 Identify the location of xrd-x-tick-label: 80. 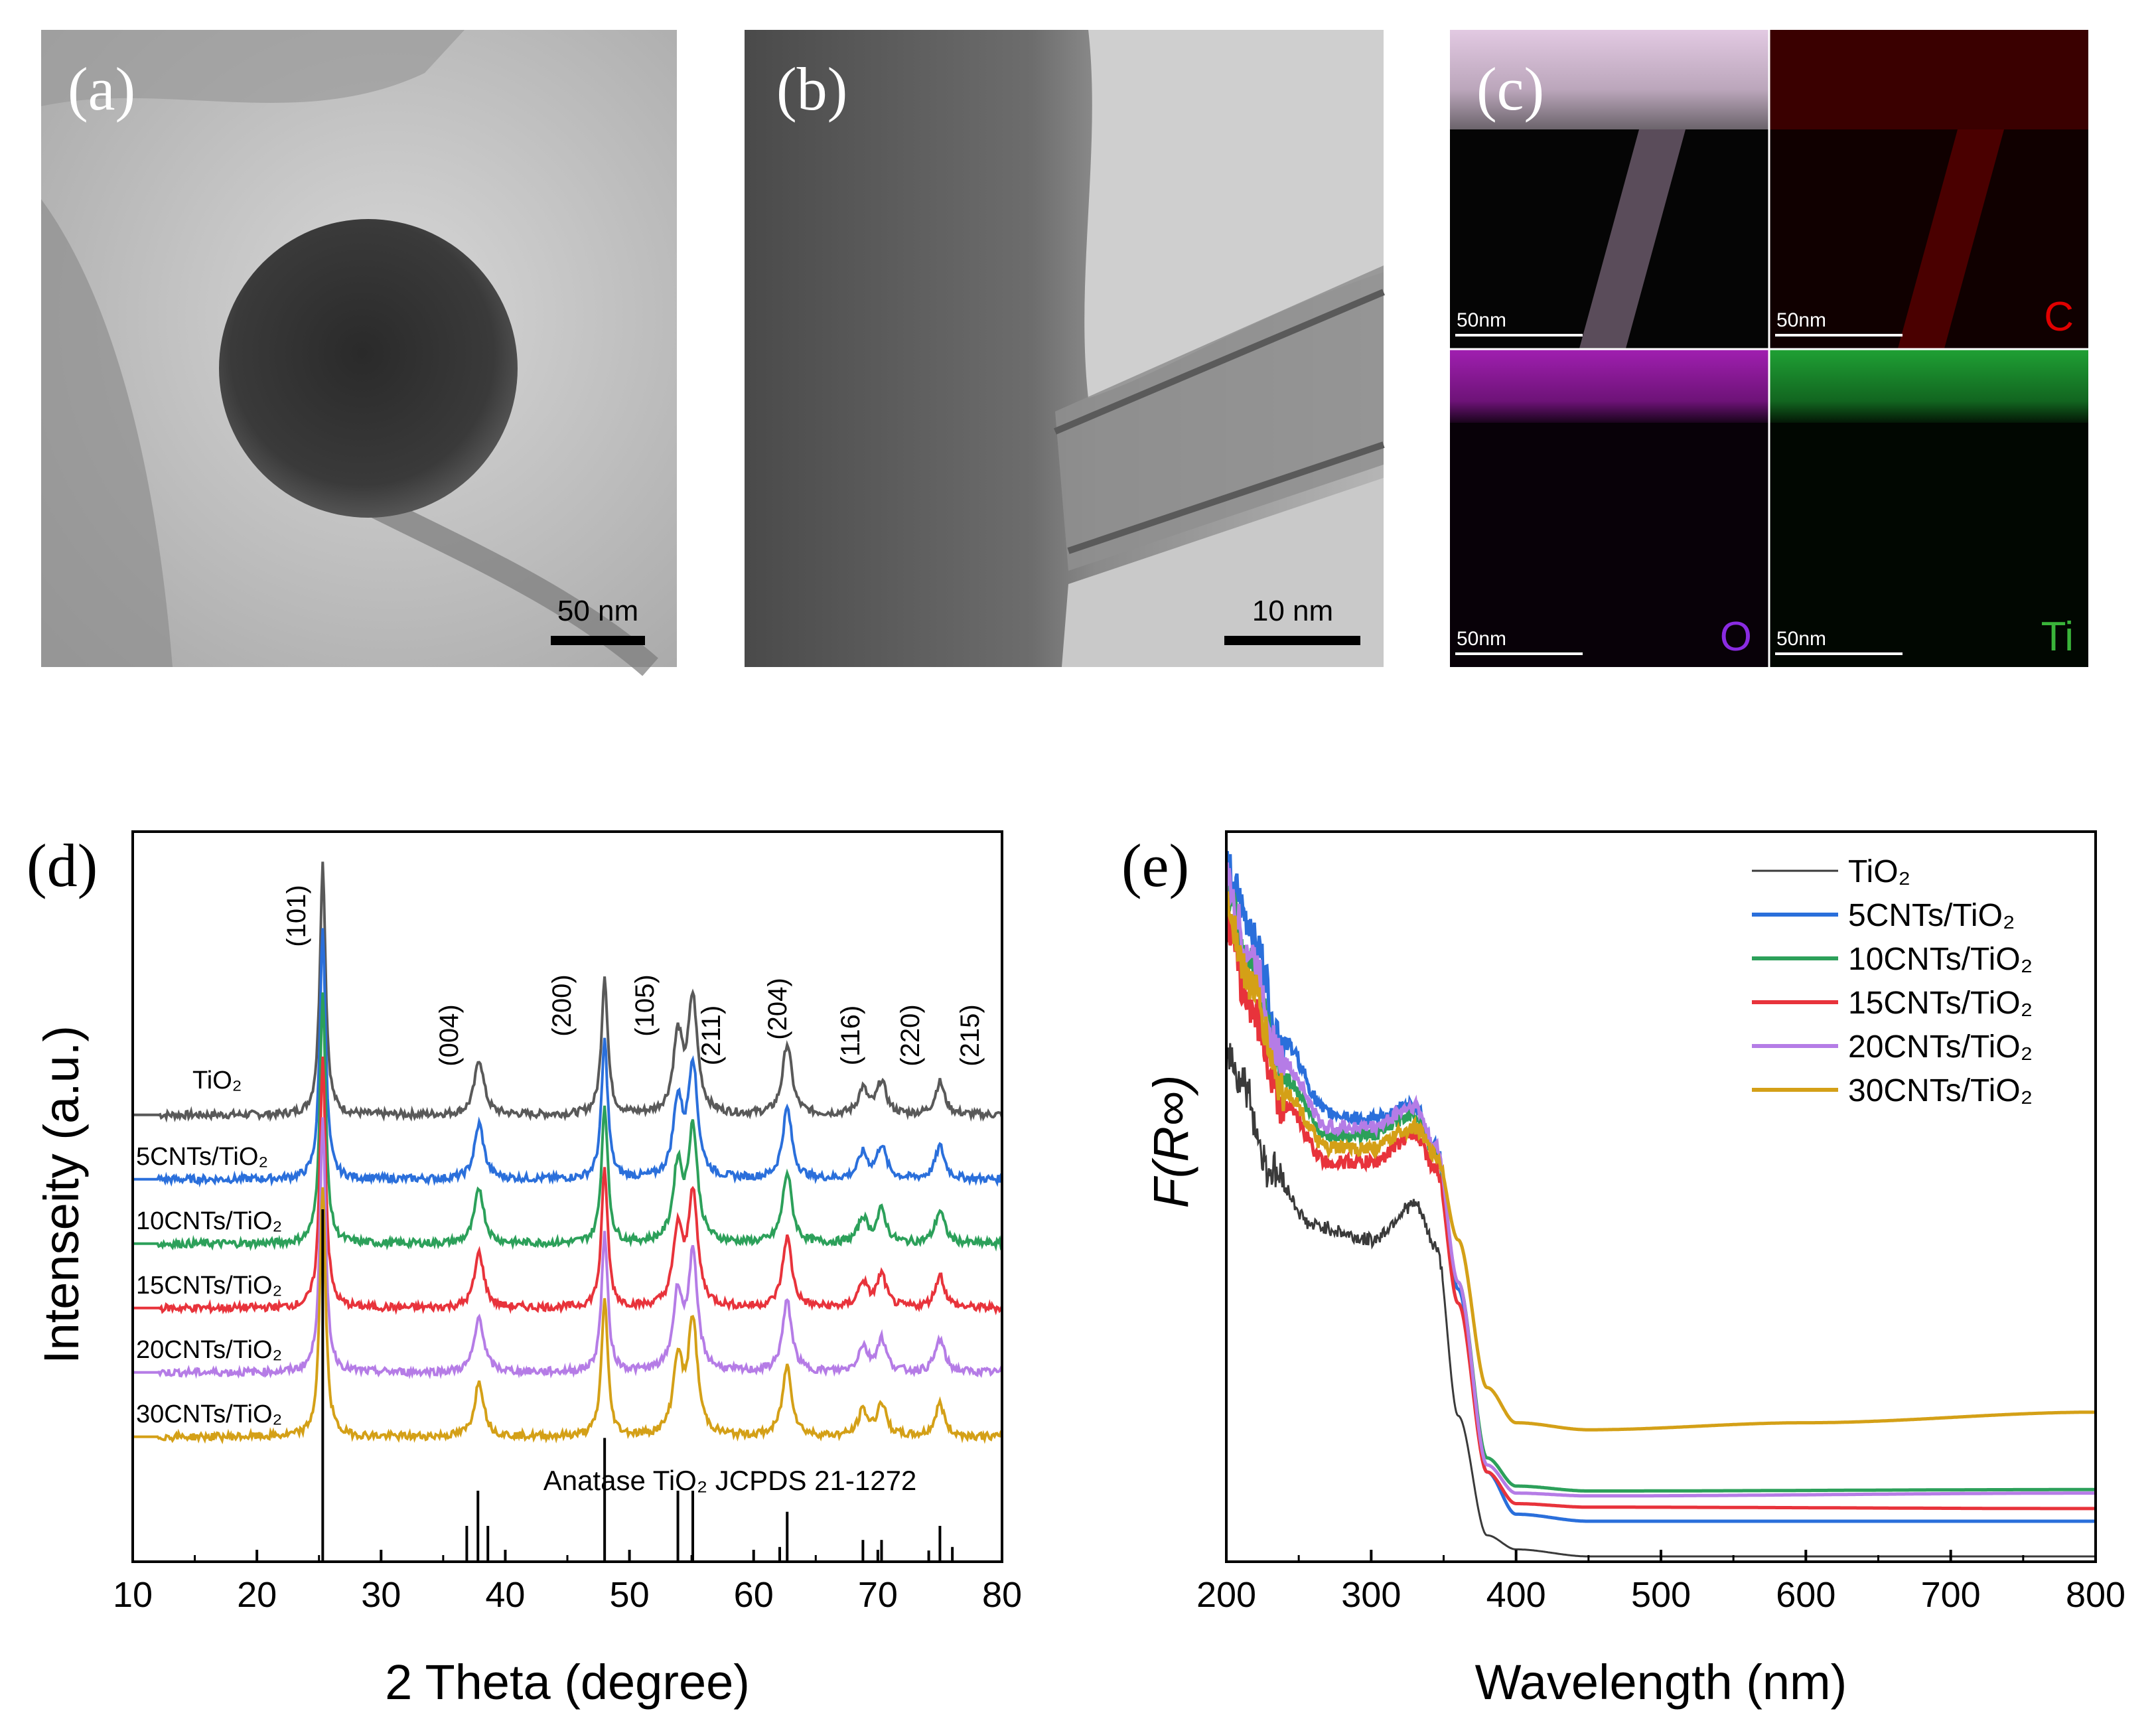
(1002, 1595).